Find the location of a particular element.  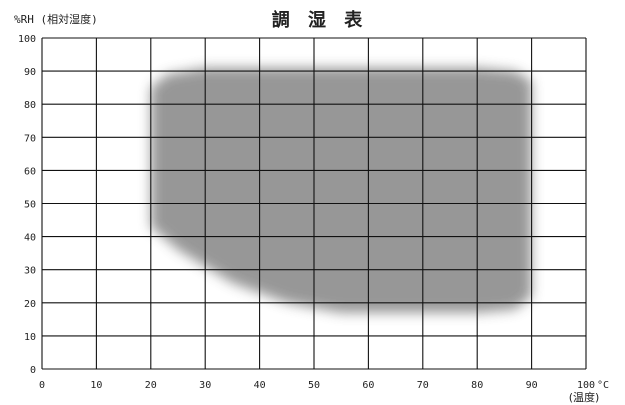

x-tick-label: 80 is located at coordinates (477, 385).